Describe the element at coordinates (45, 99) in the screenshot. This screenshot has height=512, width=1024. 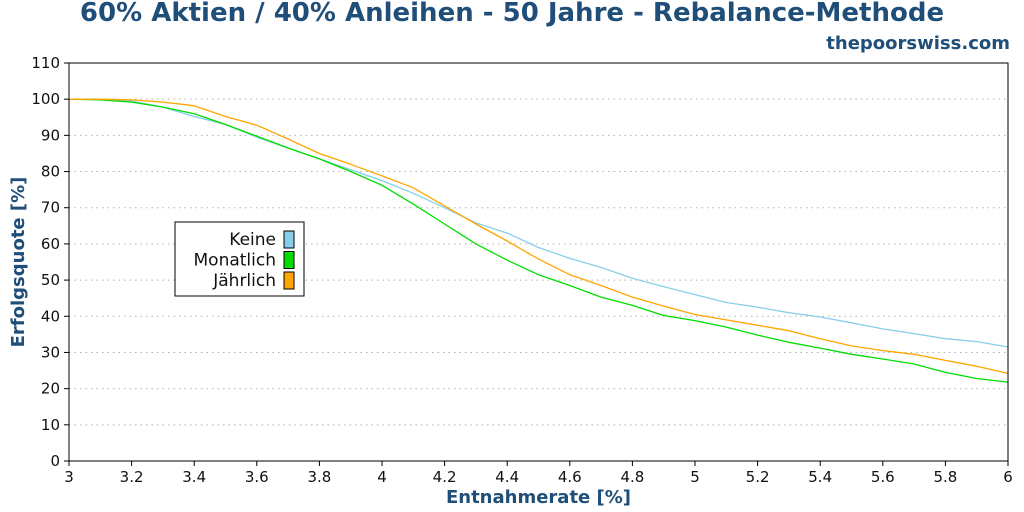
I see `y-tick-label: 100` at that location.